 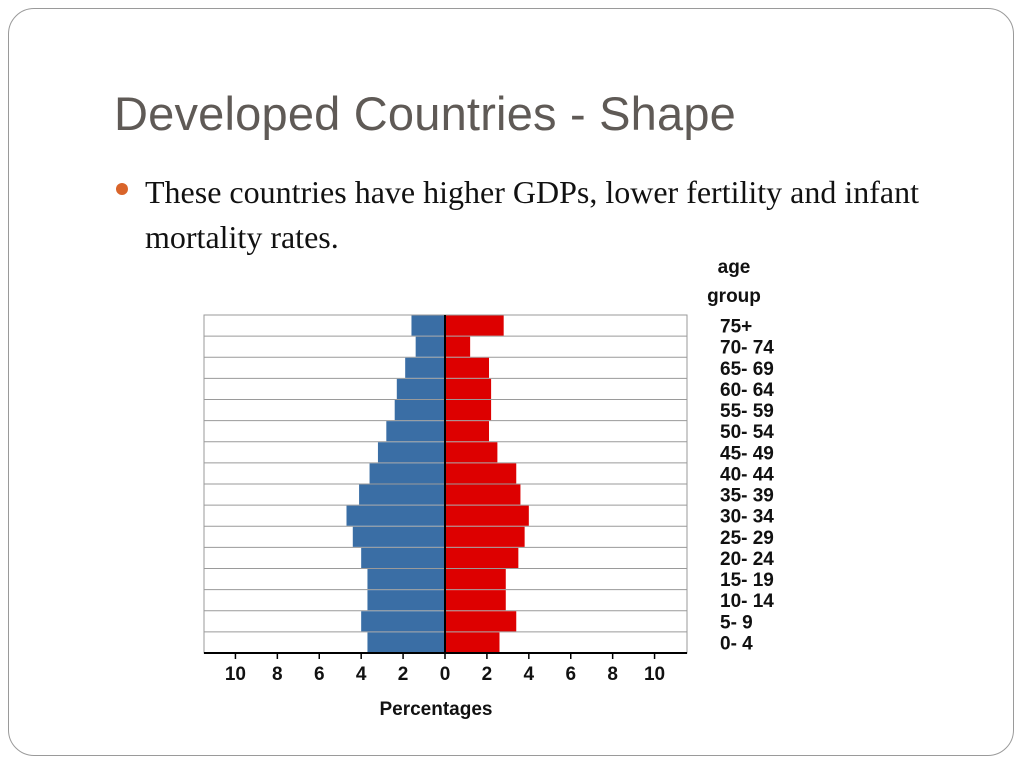 I want to click on age-group-label: 30- 34, so click(x=747, y=517).